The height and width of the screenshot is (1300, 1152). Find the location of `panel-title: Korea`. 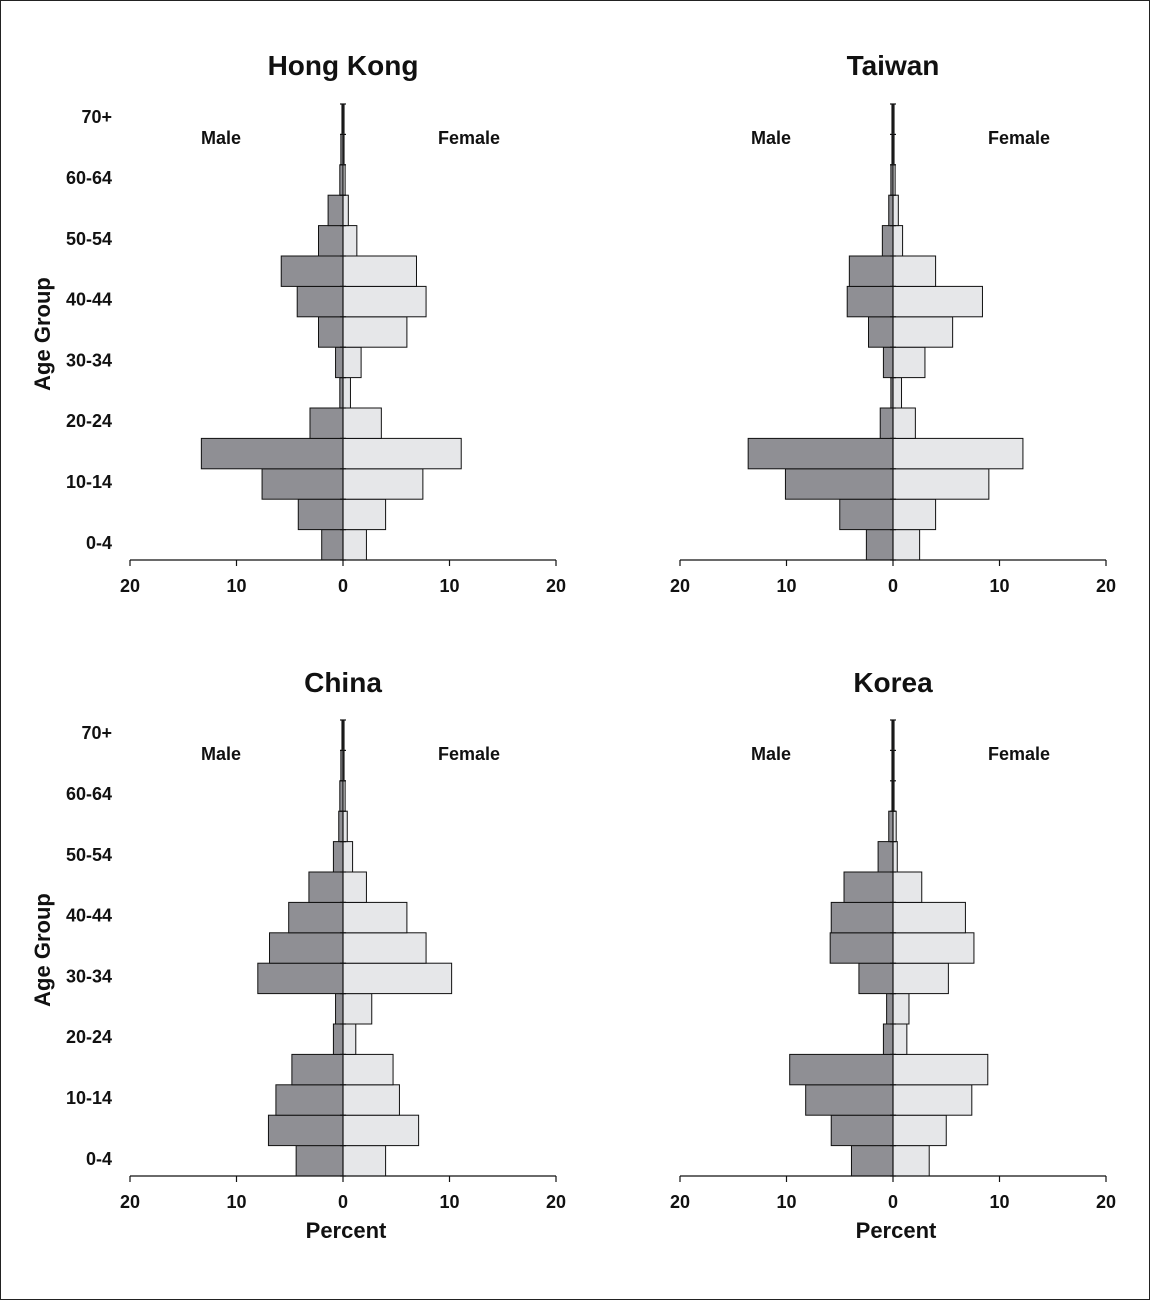

panel-title: Korea is located at coordinates (893, 682).